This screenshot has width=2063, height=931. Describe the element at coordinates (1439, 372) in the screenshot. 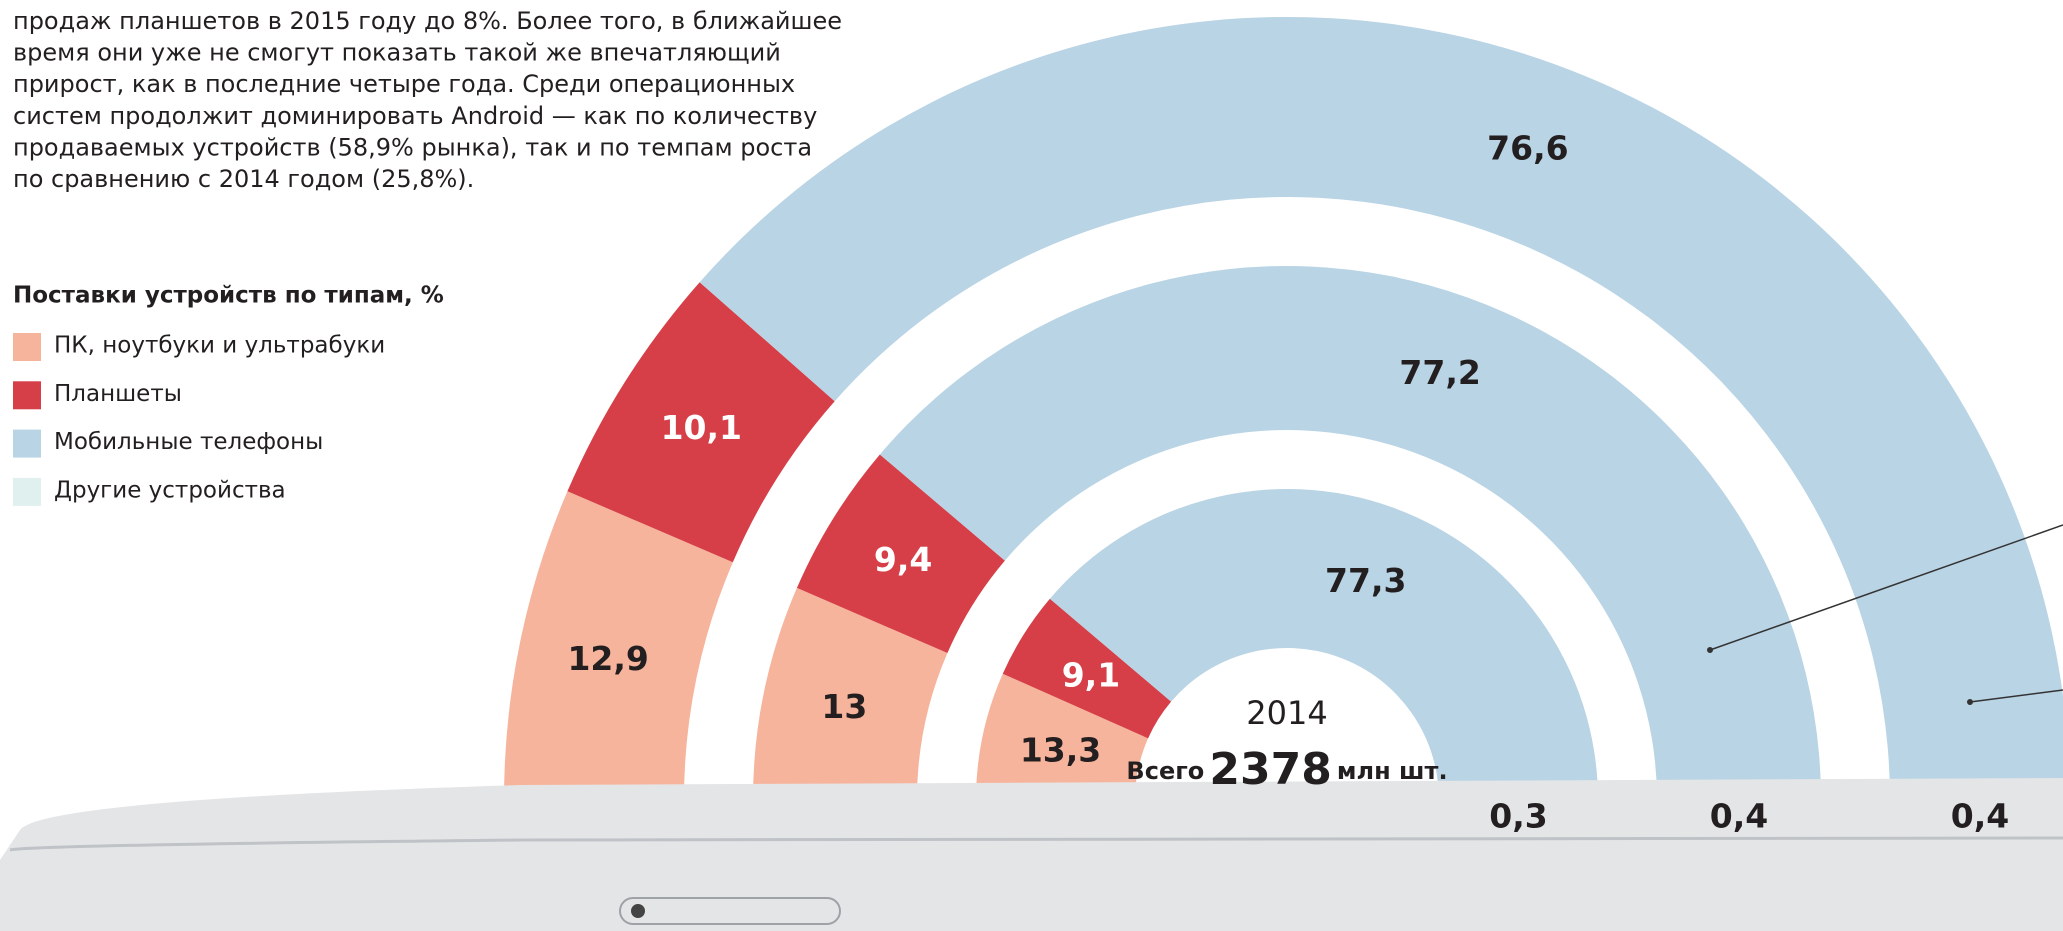

I see `value-label: 77,2` at that location.